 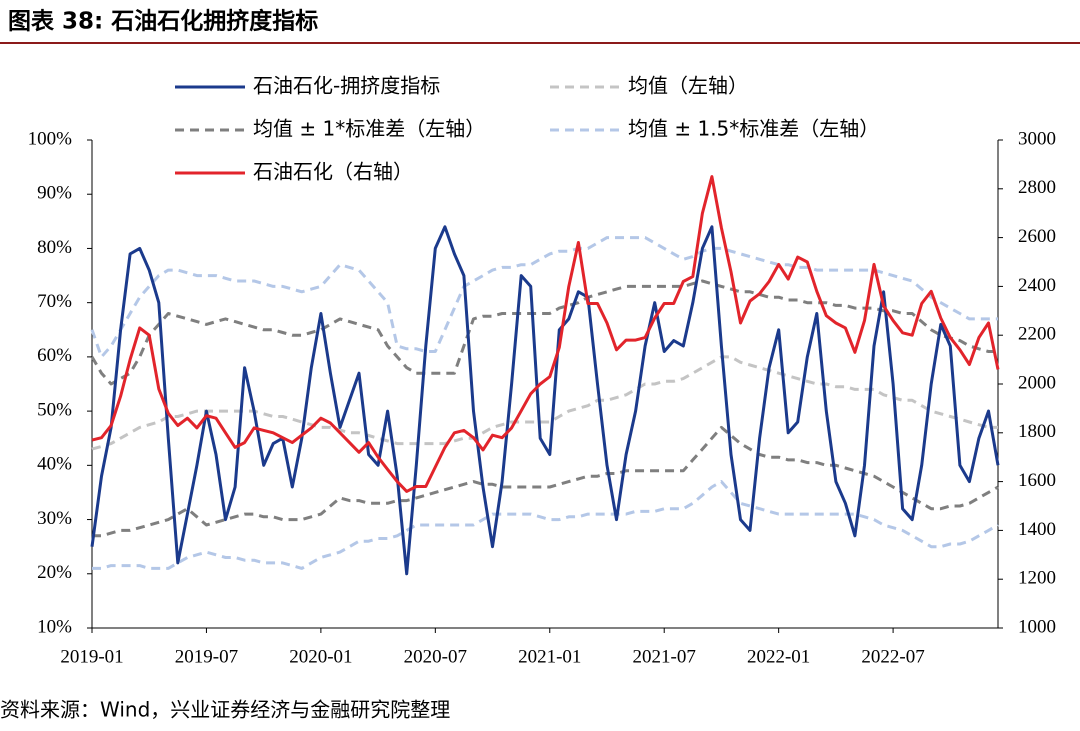 I want to click on x-tick-label: 2020-01, so click(x=320, y=656).